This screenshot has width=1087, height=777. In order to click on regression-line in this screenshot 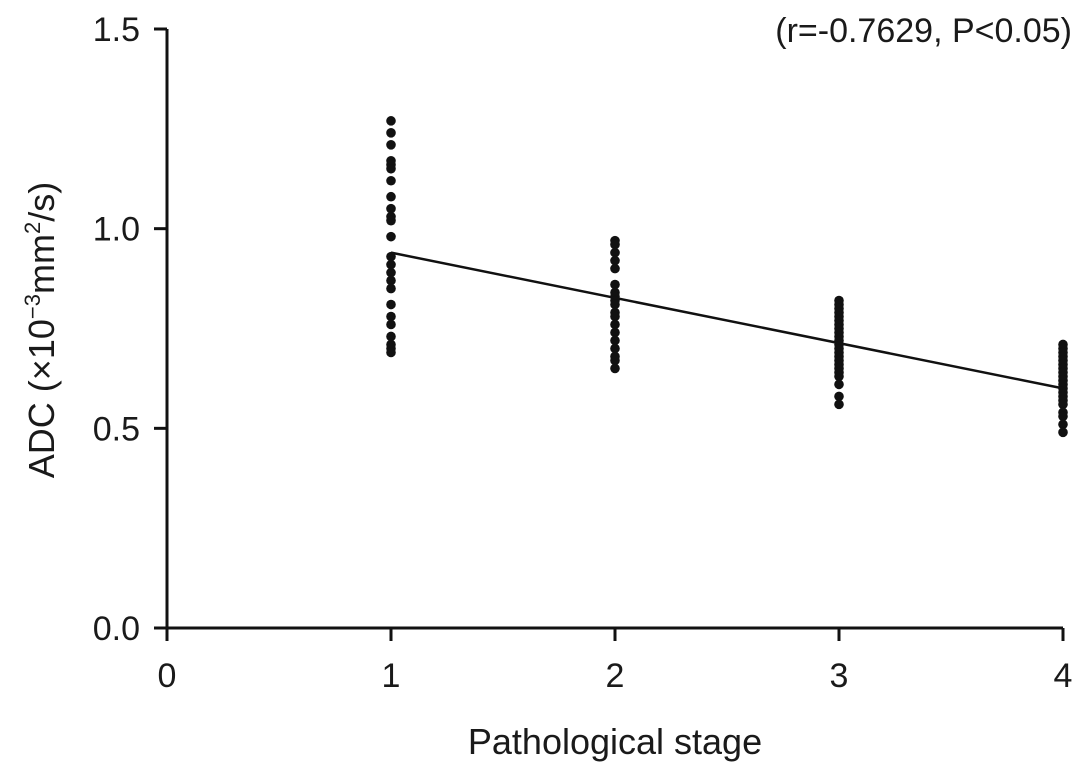, I will do `click(727, 320)`.